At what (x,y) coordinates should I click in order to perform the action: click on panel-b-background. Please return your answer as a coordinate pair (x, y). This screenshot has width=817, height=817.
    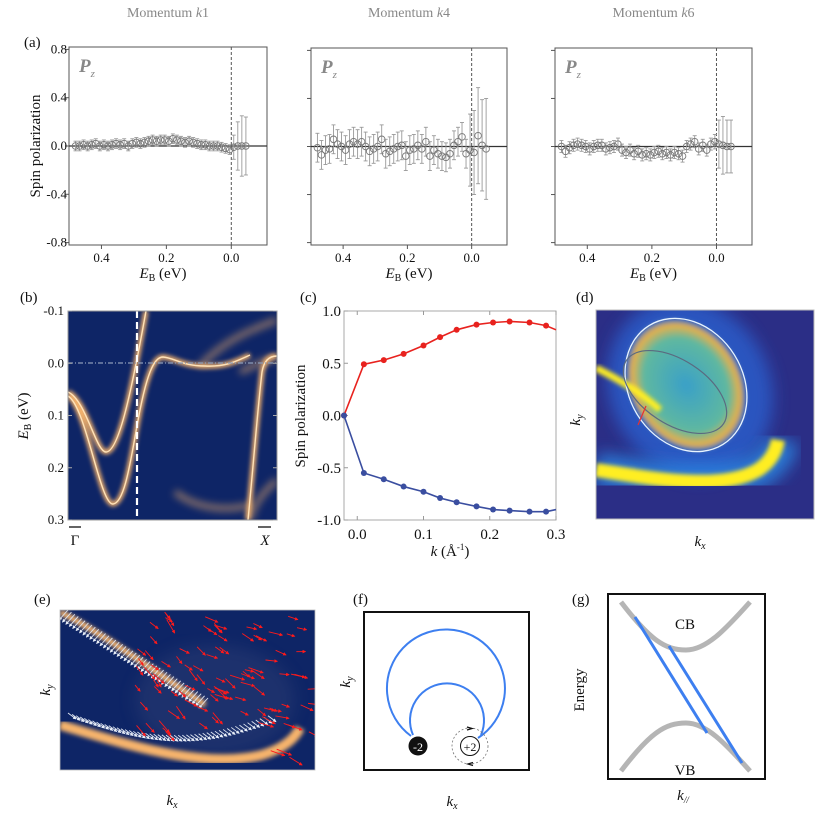
    Looking at the image, I should click on (172, 415).